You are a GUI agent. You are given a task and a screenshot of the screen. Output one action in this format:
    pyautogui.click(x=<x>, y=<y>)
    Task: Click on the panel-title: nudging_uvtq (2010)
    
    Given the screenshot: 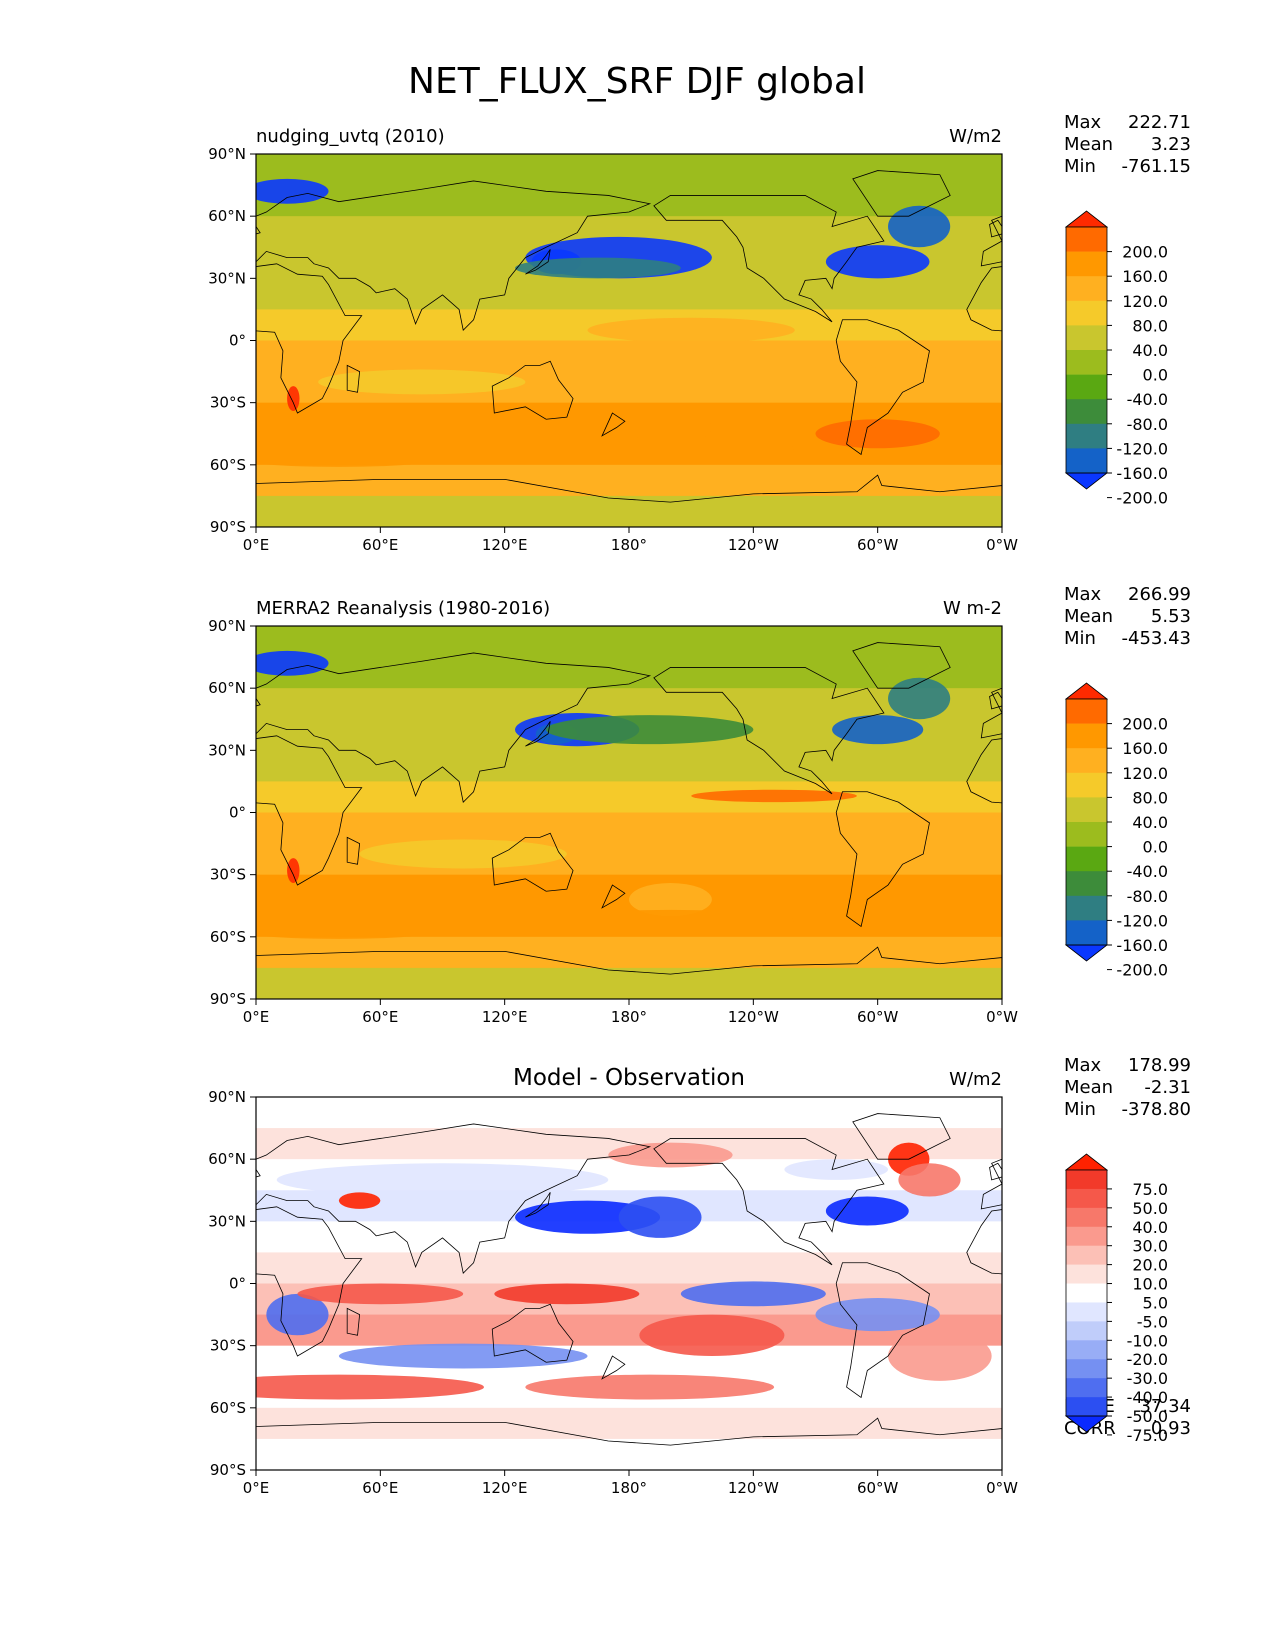 What is the action you would take?
    pyautogui.click(x=350, y=136)
    